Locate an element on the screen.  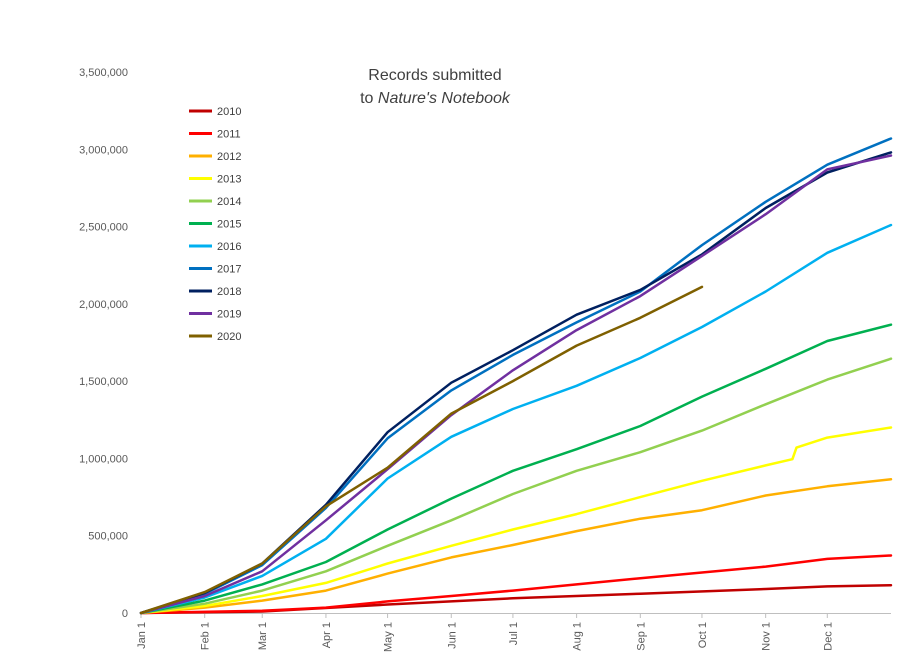
legend-label-2018: 2018 is located at coordinates (229, 292).